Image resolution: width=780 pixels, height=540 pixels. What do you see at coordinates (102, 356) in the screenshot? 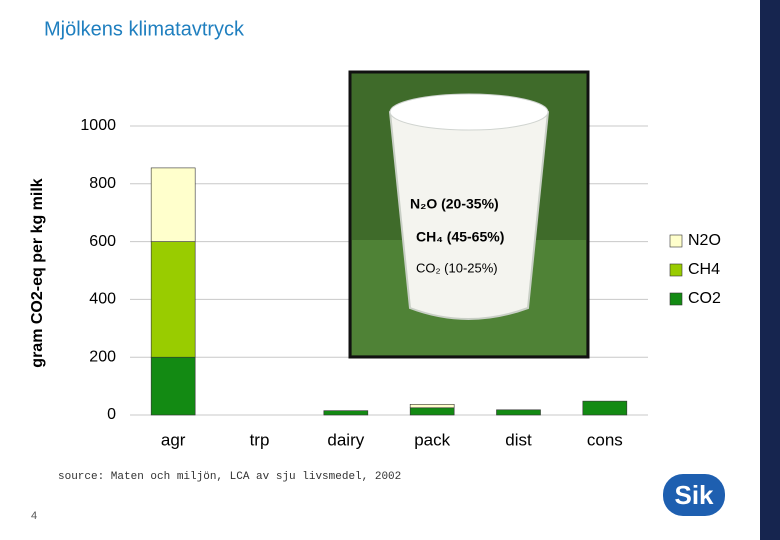
I see `y-tick-label: 200` at bounding box center [102, 356].